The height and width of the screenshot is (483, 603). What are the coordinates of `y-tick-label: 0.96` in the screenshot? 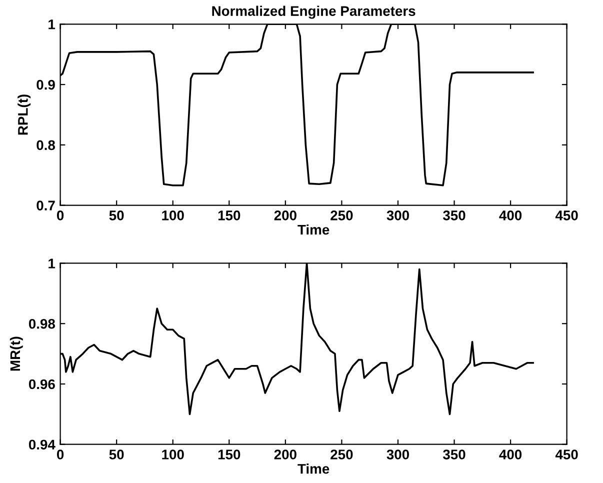 It's located at (41, 384).